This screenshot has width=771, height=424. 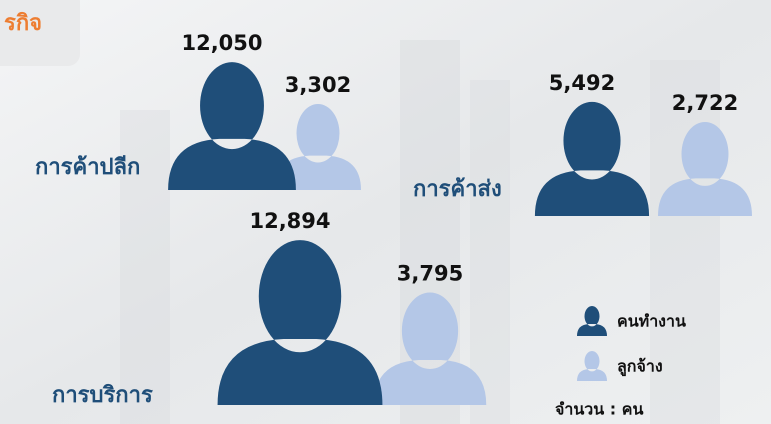 What do you see at coordinates (582, 83) in the screenshot?
I see `value-label: 5,492` at bounding box center [582, 83].